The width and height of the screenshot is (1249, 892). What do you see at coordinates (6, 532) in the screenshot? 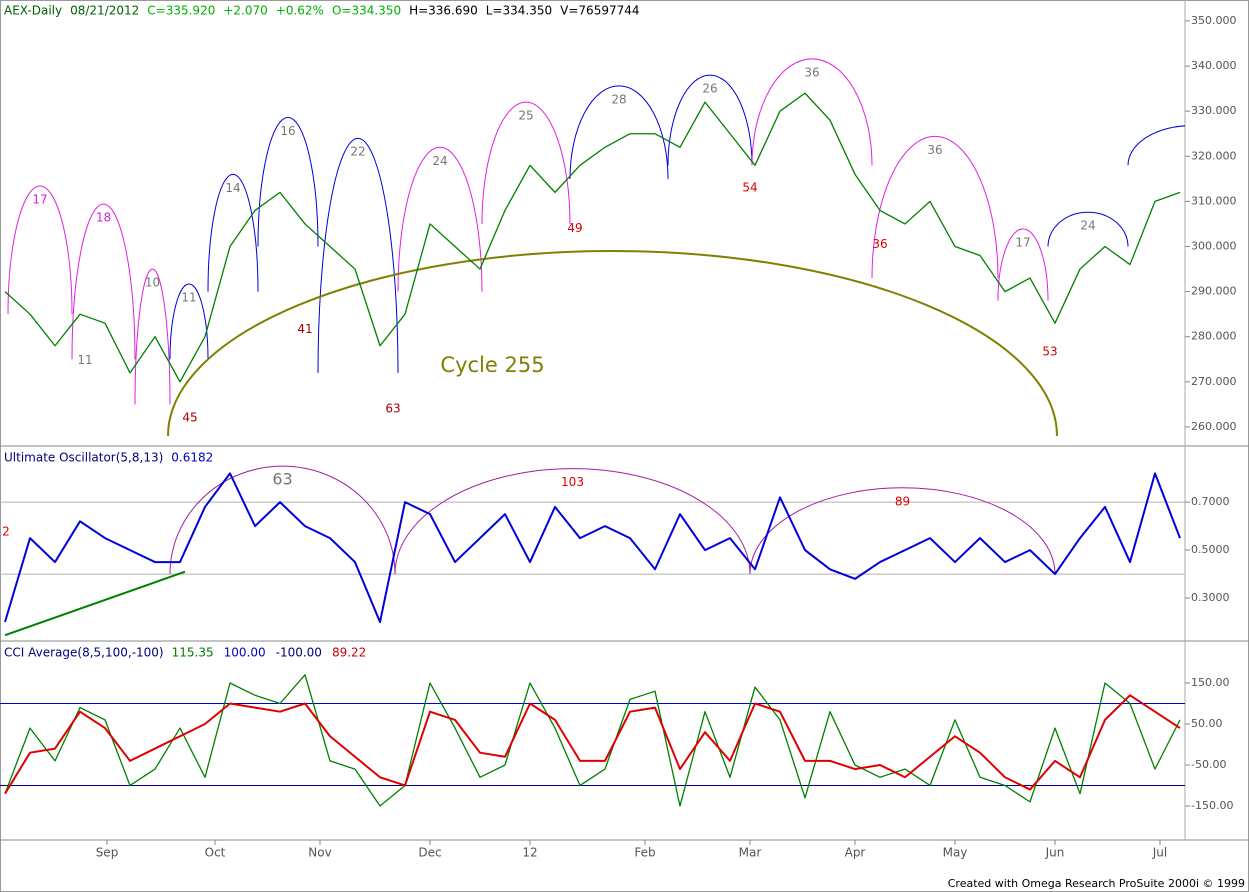
I see `annotation: 2` at bounding box center [6, 532].